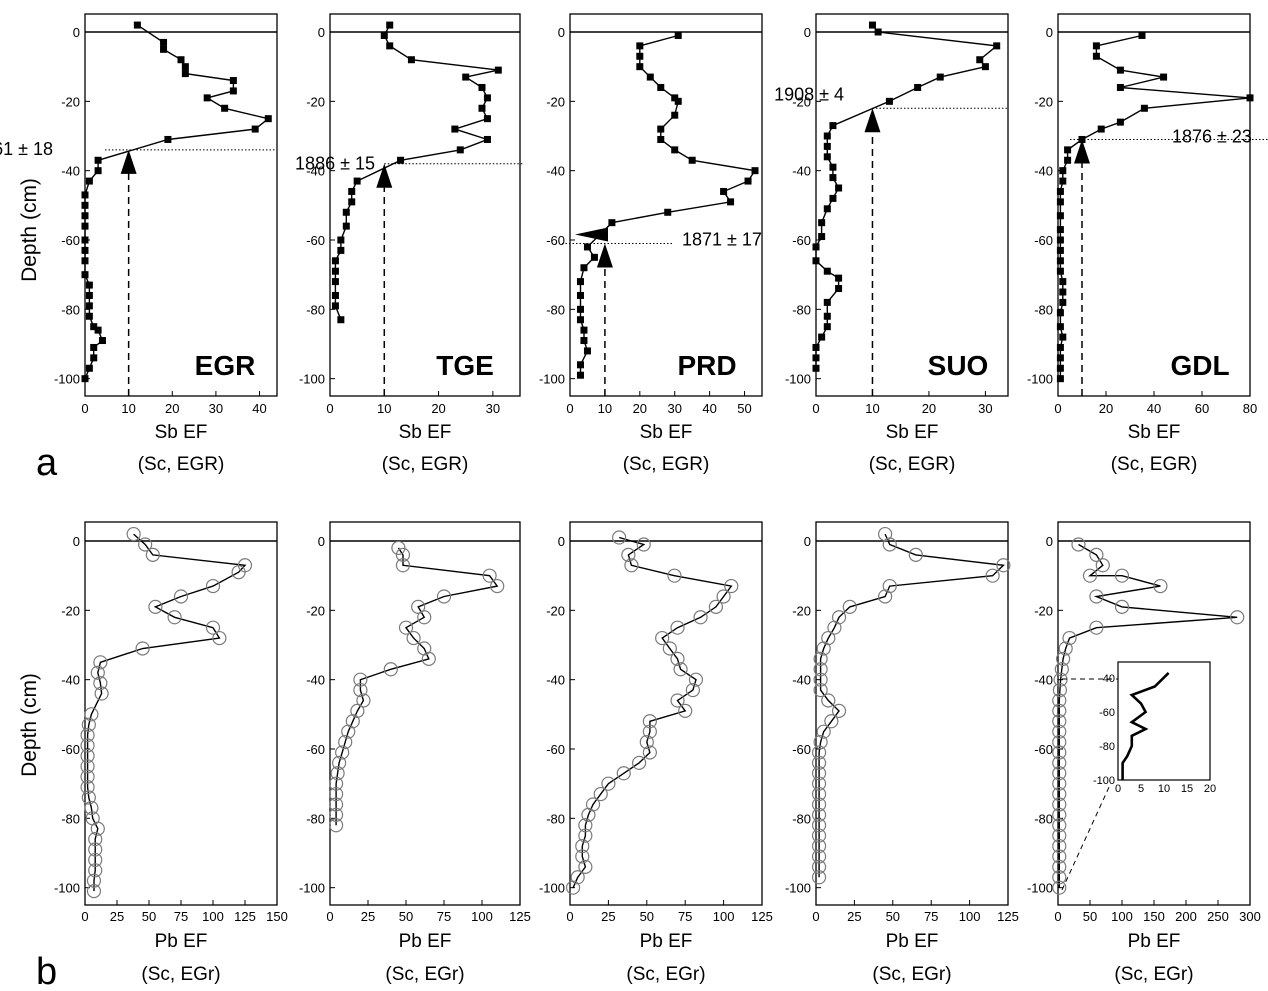  What do you see at coordinates (312, 379) in the screenshot?
I see `y-tick-label: -100` at bounding box center [312, 379].